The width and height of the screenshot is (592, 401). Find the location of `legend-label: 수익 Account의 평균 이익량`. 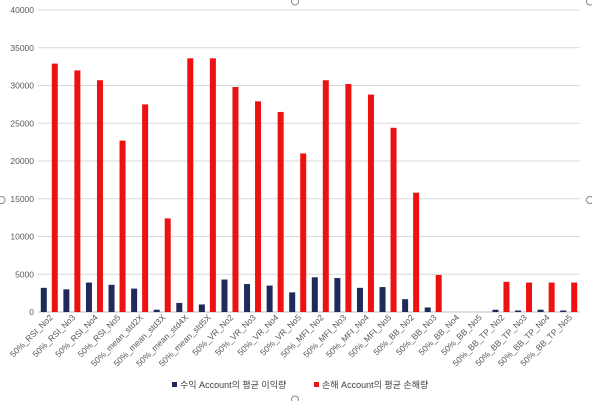

legend-label: 수익 Account의 평균 이익량 is located at coordinates (233, 384).